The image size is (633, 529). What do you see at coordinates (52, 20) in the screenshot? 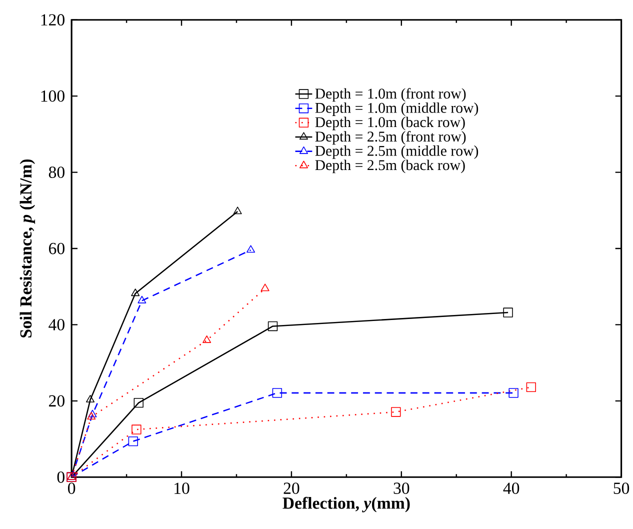
I see `y-tick-label: 120` at bounding box center [52, 20].